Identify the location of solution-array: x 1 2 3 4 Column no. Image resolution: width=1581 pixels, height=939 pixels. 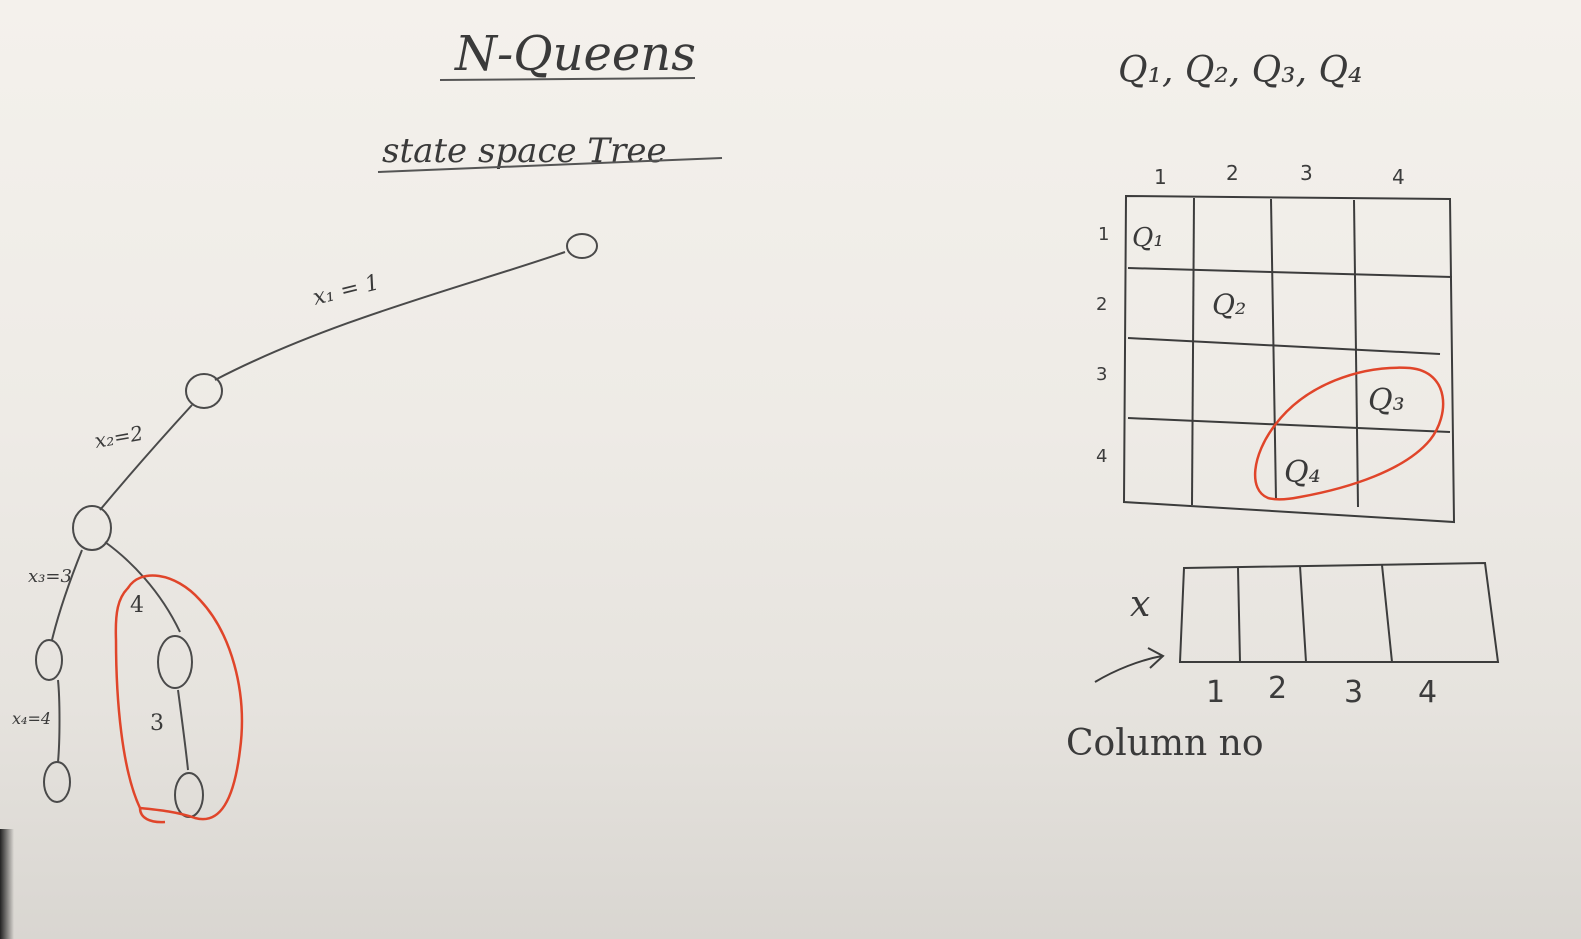
(1283, 662).